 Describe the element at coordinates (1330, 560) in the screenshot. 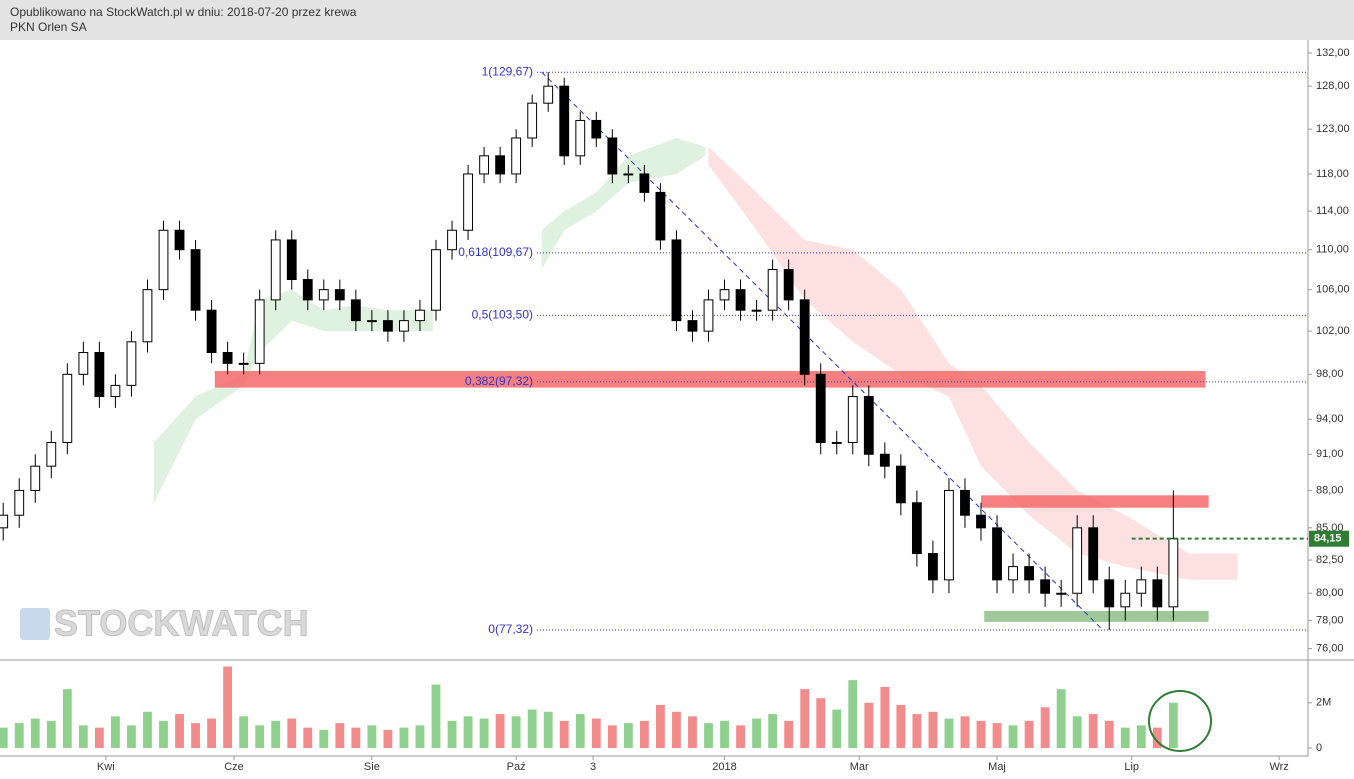

I see `y-tick-label: 82,50` at that location.